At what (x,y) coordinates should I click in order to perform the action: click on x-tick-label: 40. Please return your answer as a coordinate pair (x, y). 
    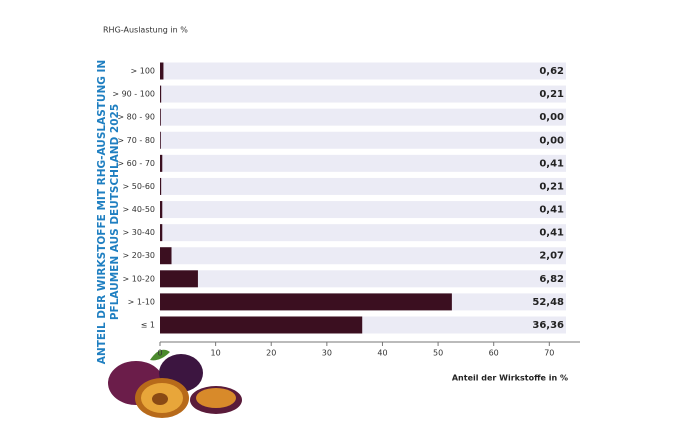
    Looking at the image, I should click on (382, 353).